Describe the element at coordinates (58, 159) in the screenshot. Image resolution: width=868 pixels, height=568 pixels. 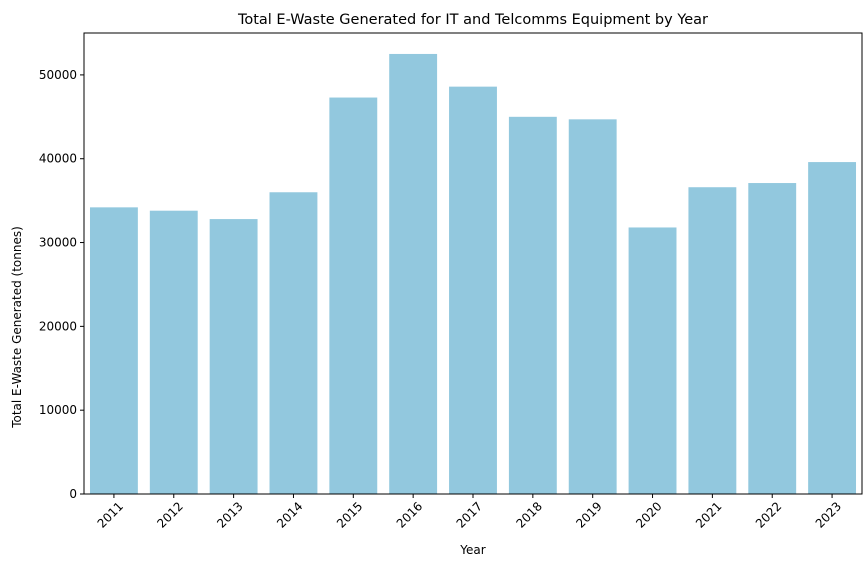
I see `y-tick-label: 40000` at that location.